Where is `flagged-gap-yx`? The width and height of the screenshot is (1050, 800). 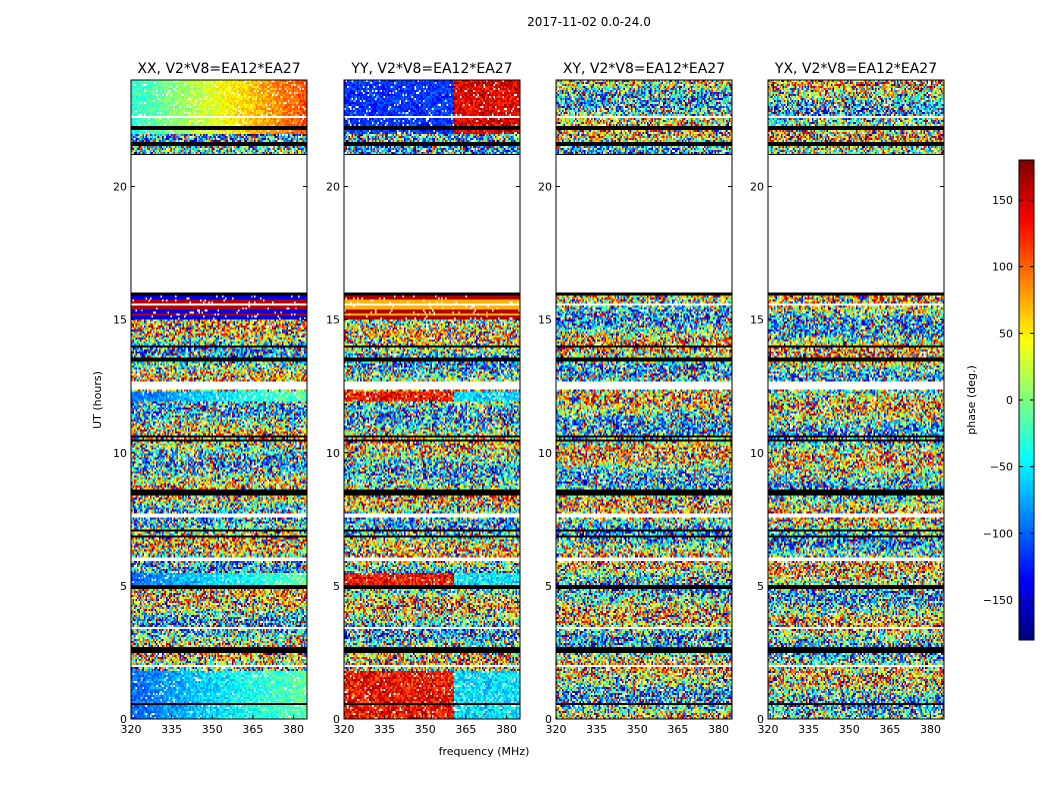 flagged-gap-yx is located at coordinates (856, 223).